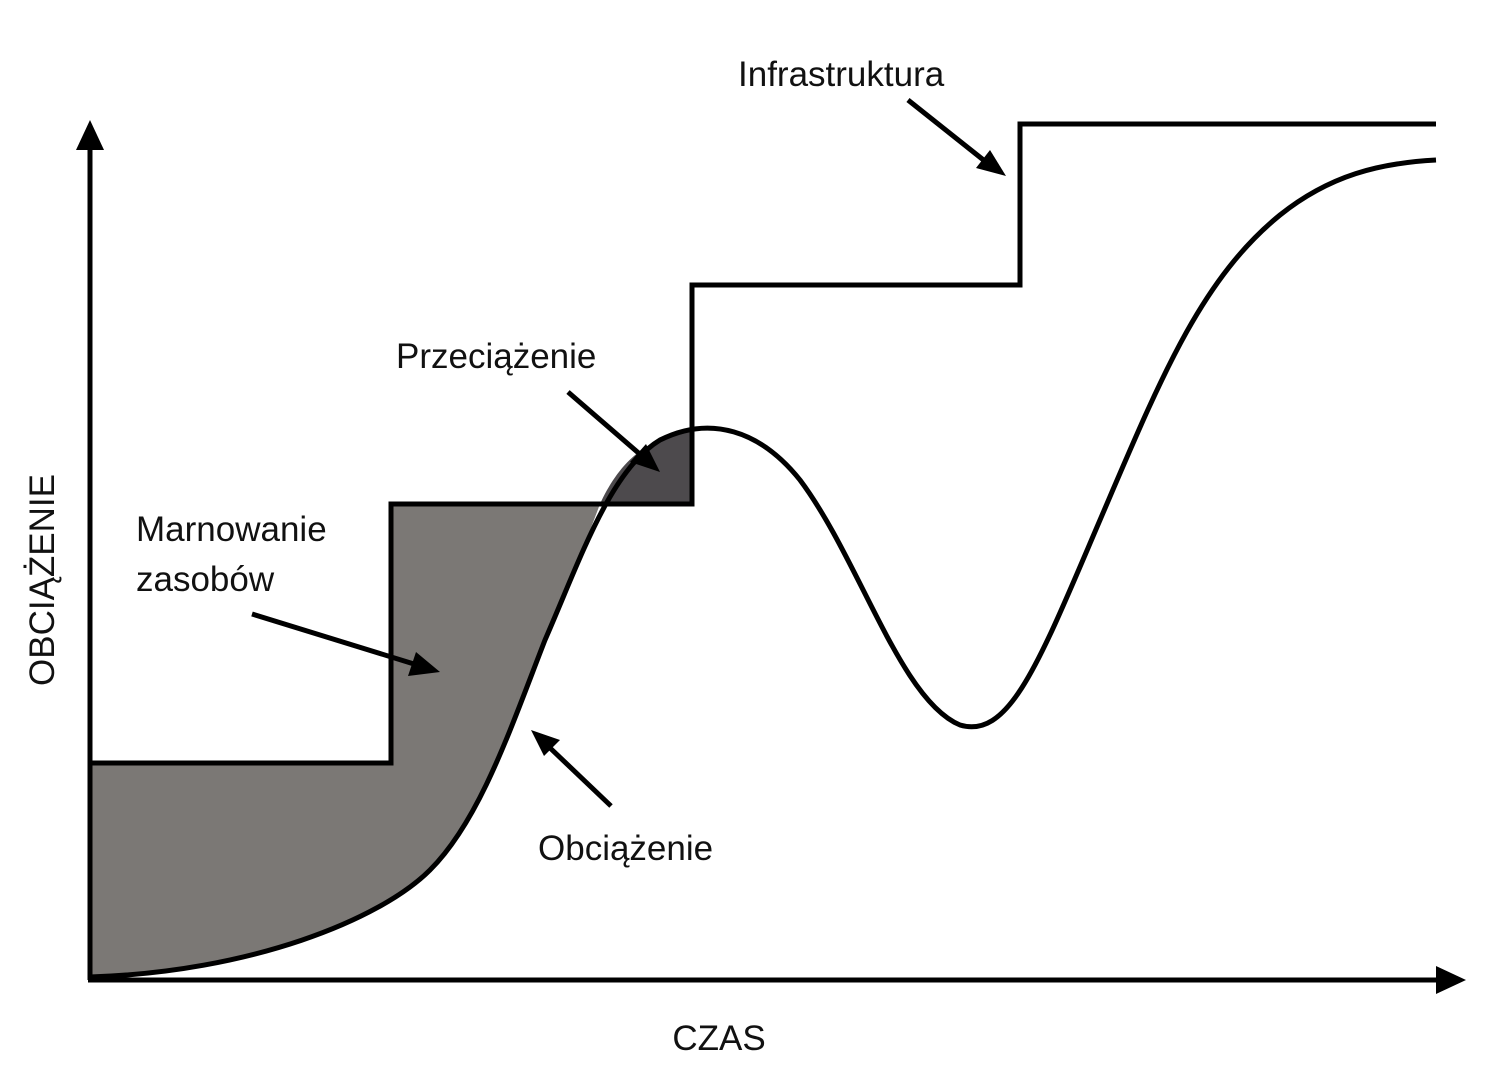 This screenshot has height=1085, width=1507. Describe the element at coordinates (718, 1038) in the screenshot. I see `x-axis-title: CZAS` at that location.